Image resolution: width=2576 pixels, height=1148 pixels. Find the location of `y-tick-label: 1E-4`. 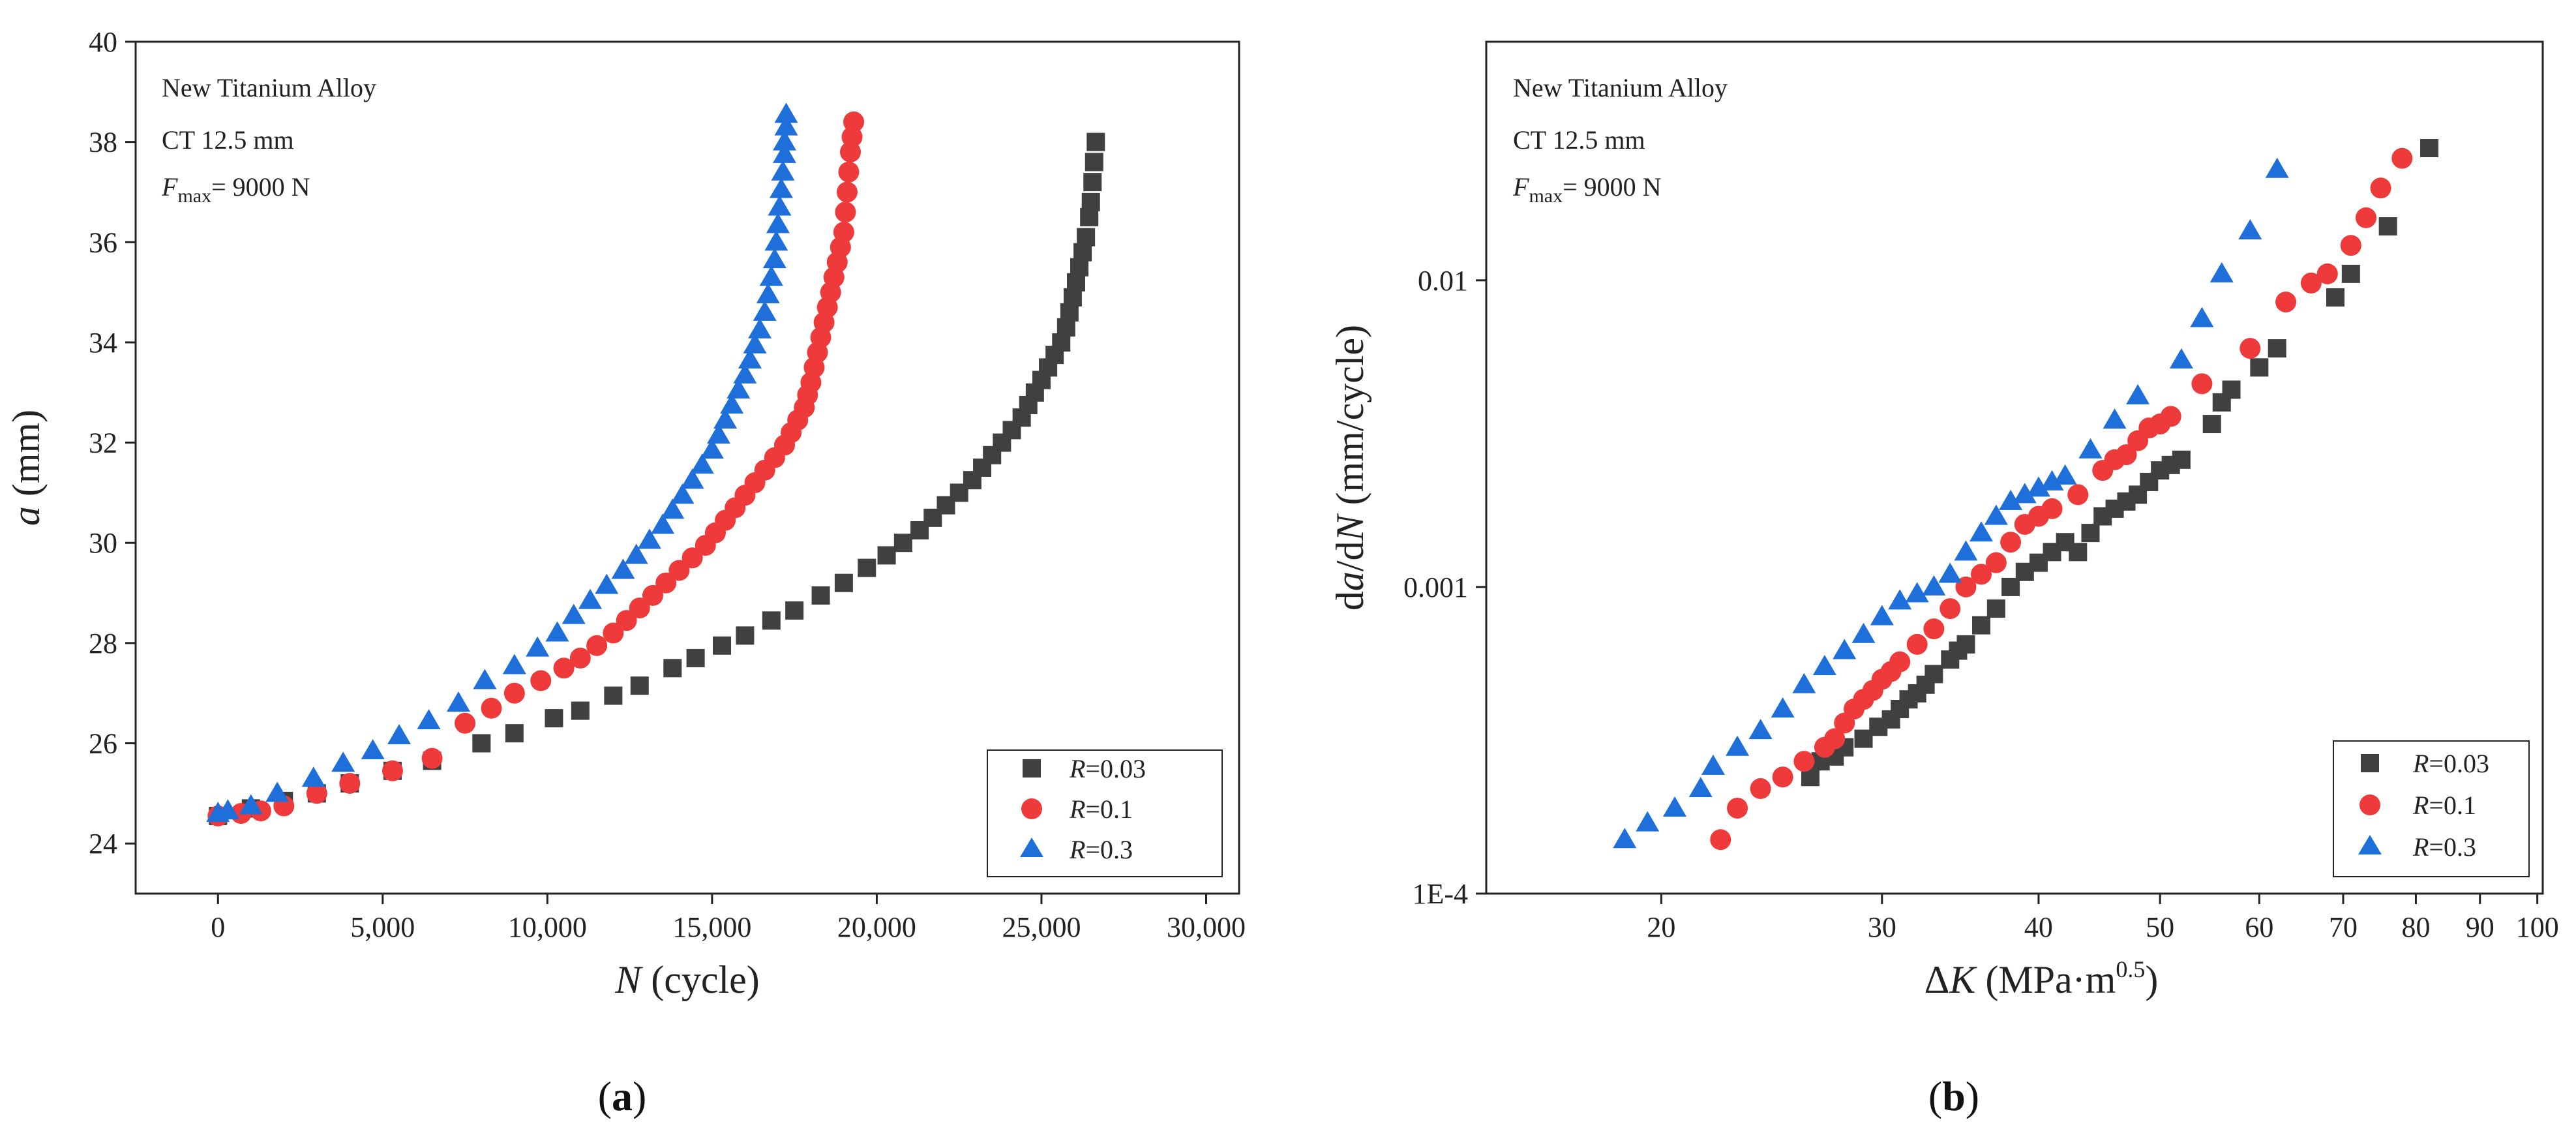

y-tick-label: 1E-4 is located at coordinates (1440, 894).